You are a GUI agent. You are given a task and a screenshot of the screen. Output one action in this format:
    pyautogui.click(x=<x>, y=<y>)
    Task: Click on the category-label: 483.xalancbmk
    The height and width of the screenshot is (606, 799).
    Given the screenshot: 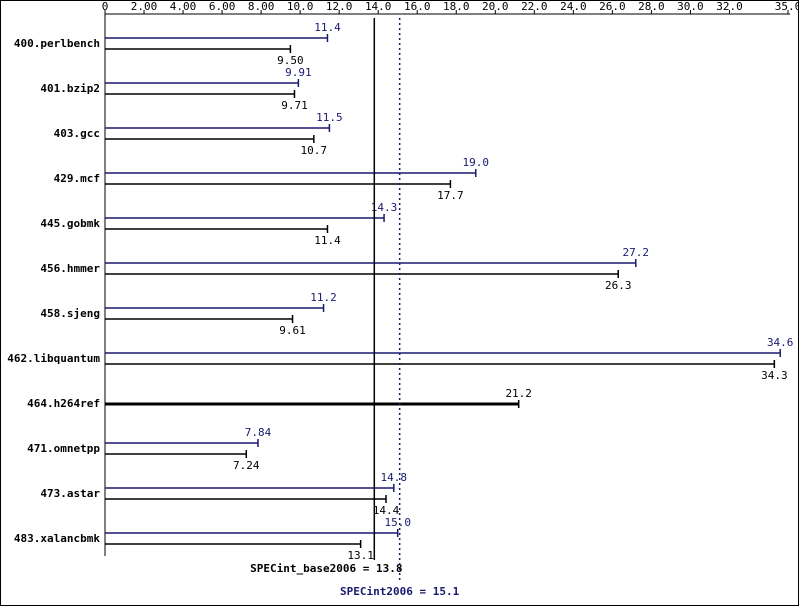 What is the action you would take?
    pyautogui.click(x=57, y=538)
    